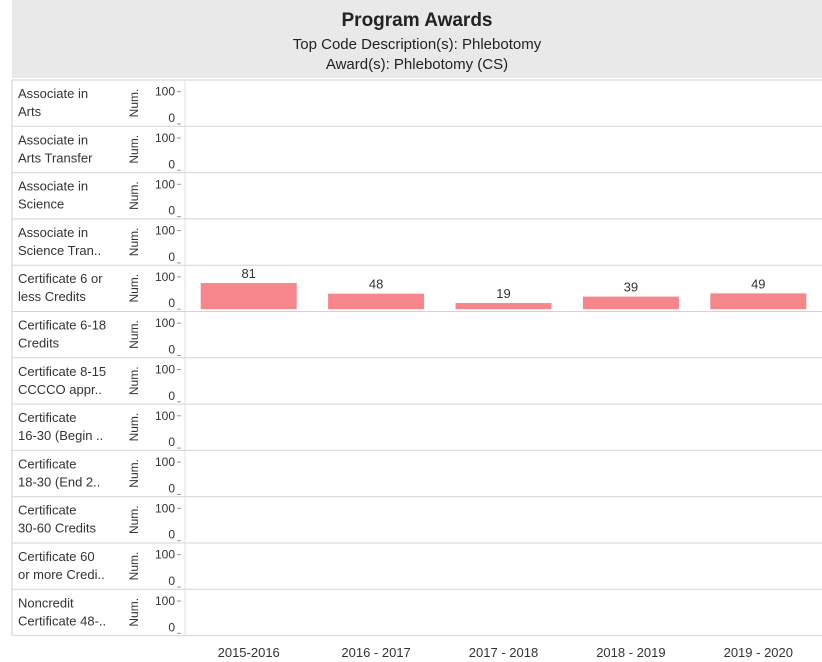 This screenshot has height=662, width=822. What do you see at coordinates (503, 293) in the screenshot?
I see `value-label: 19` at bounding box center [503, 293].